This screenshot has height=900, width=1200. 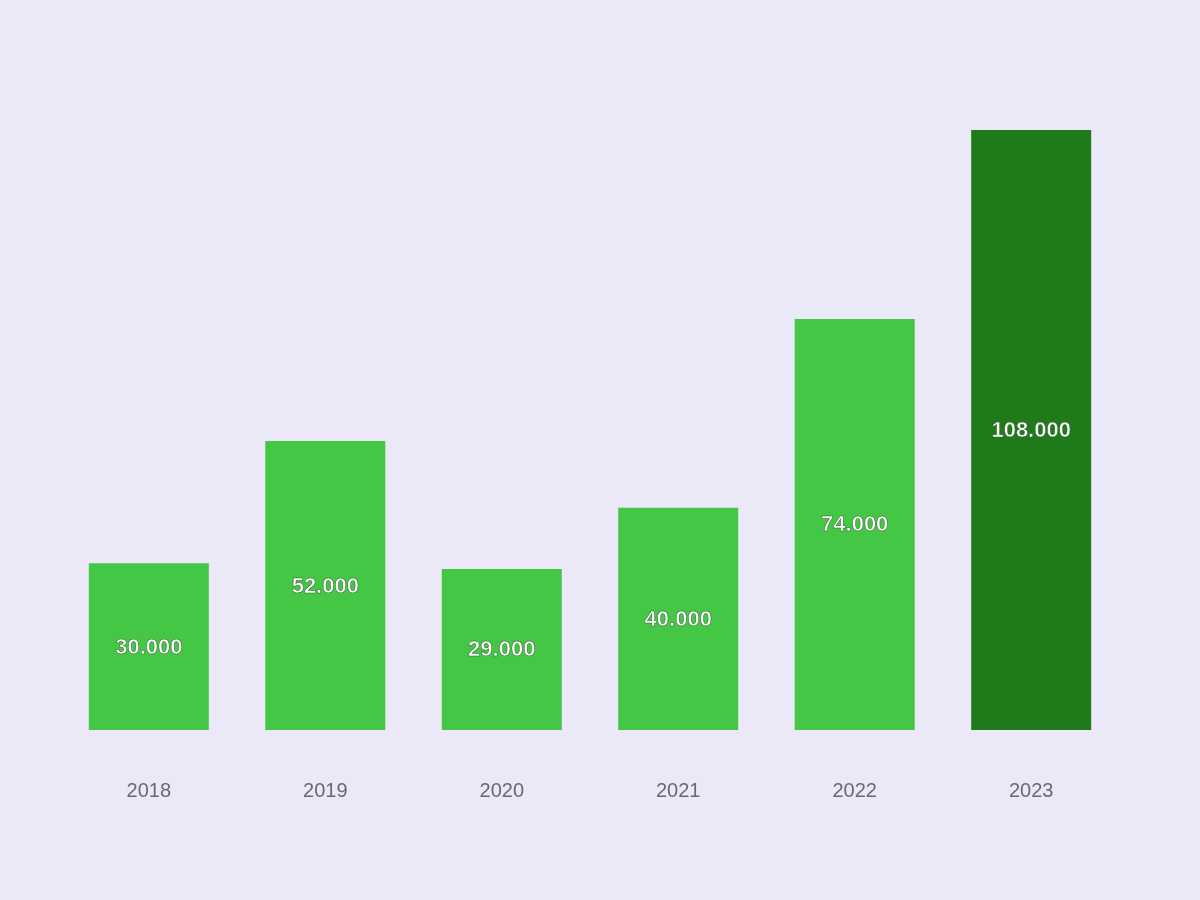 I want to click on data-label: 30.000, so click(x=149, y=646).